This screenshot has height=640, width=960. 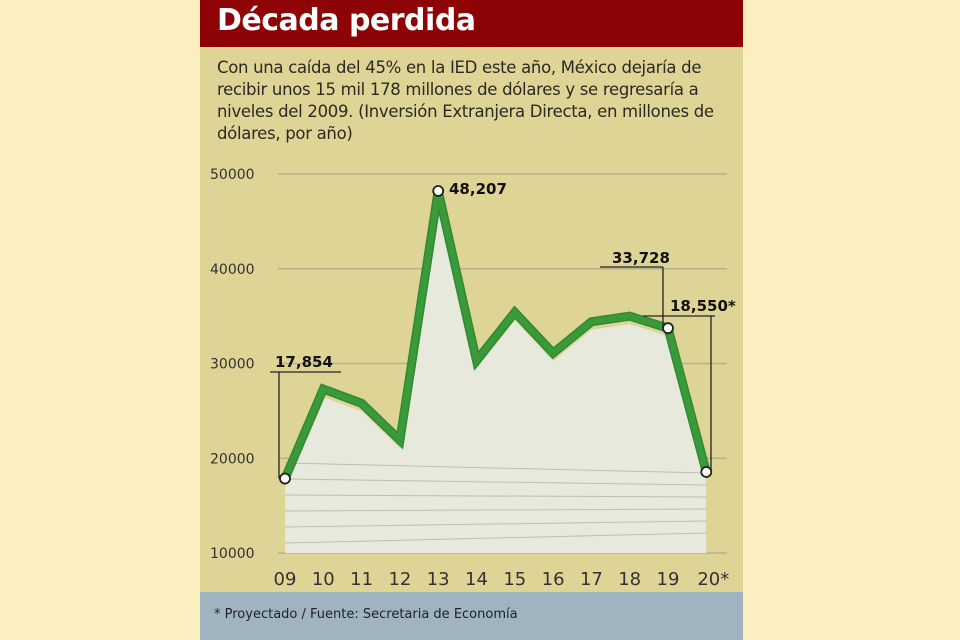 I want to click on data-label: 18,550*, so click(x=703, y=306).